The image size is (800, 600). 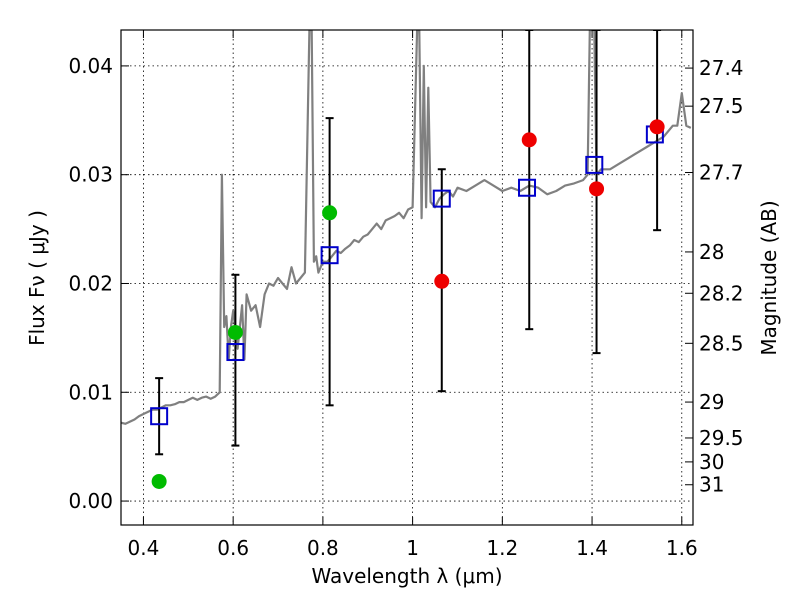 I want to click on x-tick-label: 1.6, so click(x=682, y=548).